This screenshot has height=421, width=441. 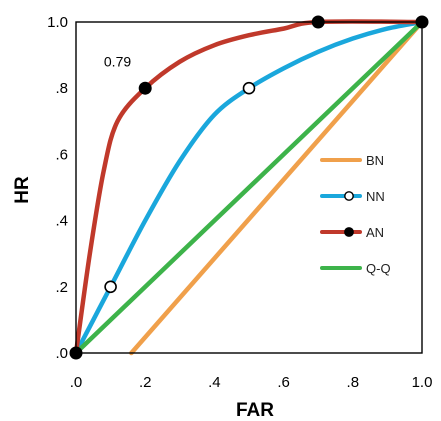 I want to click on y-tick-label-5: 1.0, so click(x=57, y=22).